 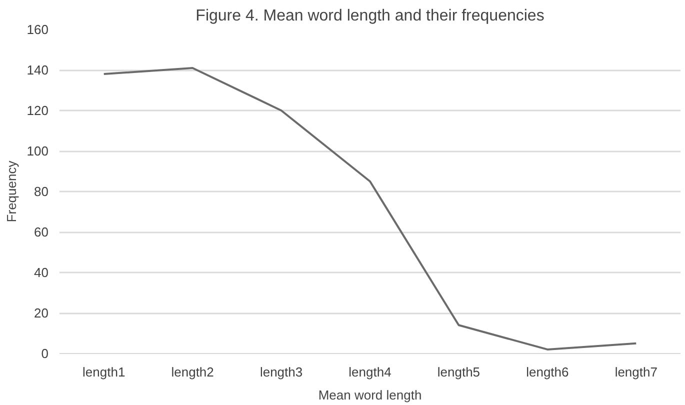 What do you see at coordinates (458, 372) in the screenshot?
I see `x-tick-label: length5` at bounding box center [458, 372].